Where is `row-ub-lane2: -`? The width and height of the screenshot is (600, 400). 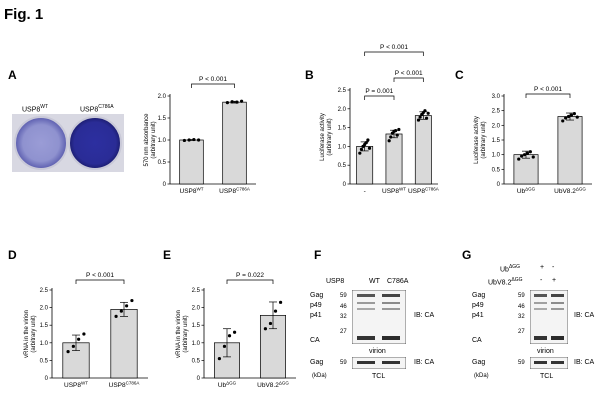
row-ub-lane2: - is located at coordinates (553, 267).